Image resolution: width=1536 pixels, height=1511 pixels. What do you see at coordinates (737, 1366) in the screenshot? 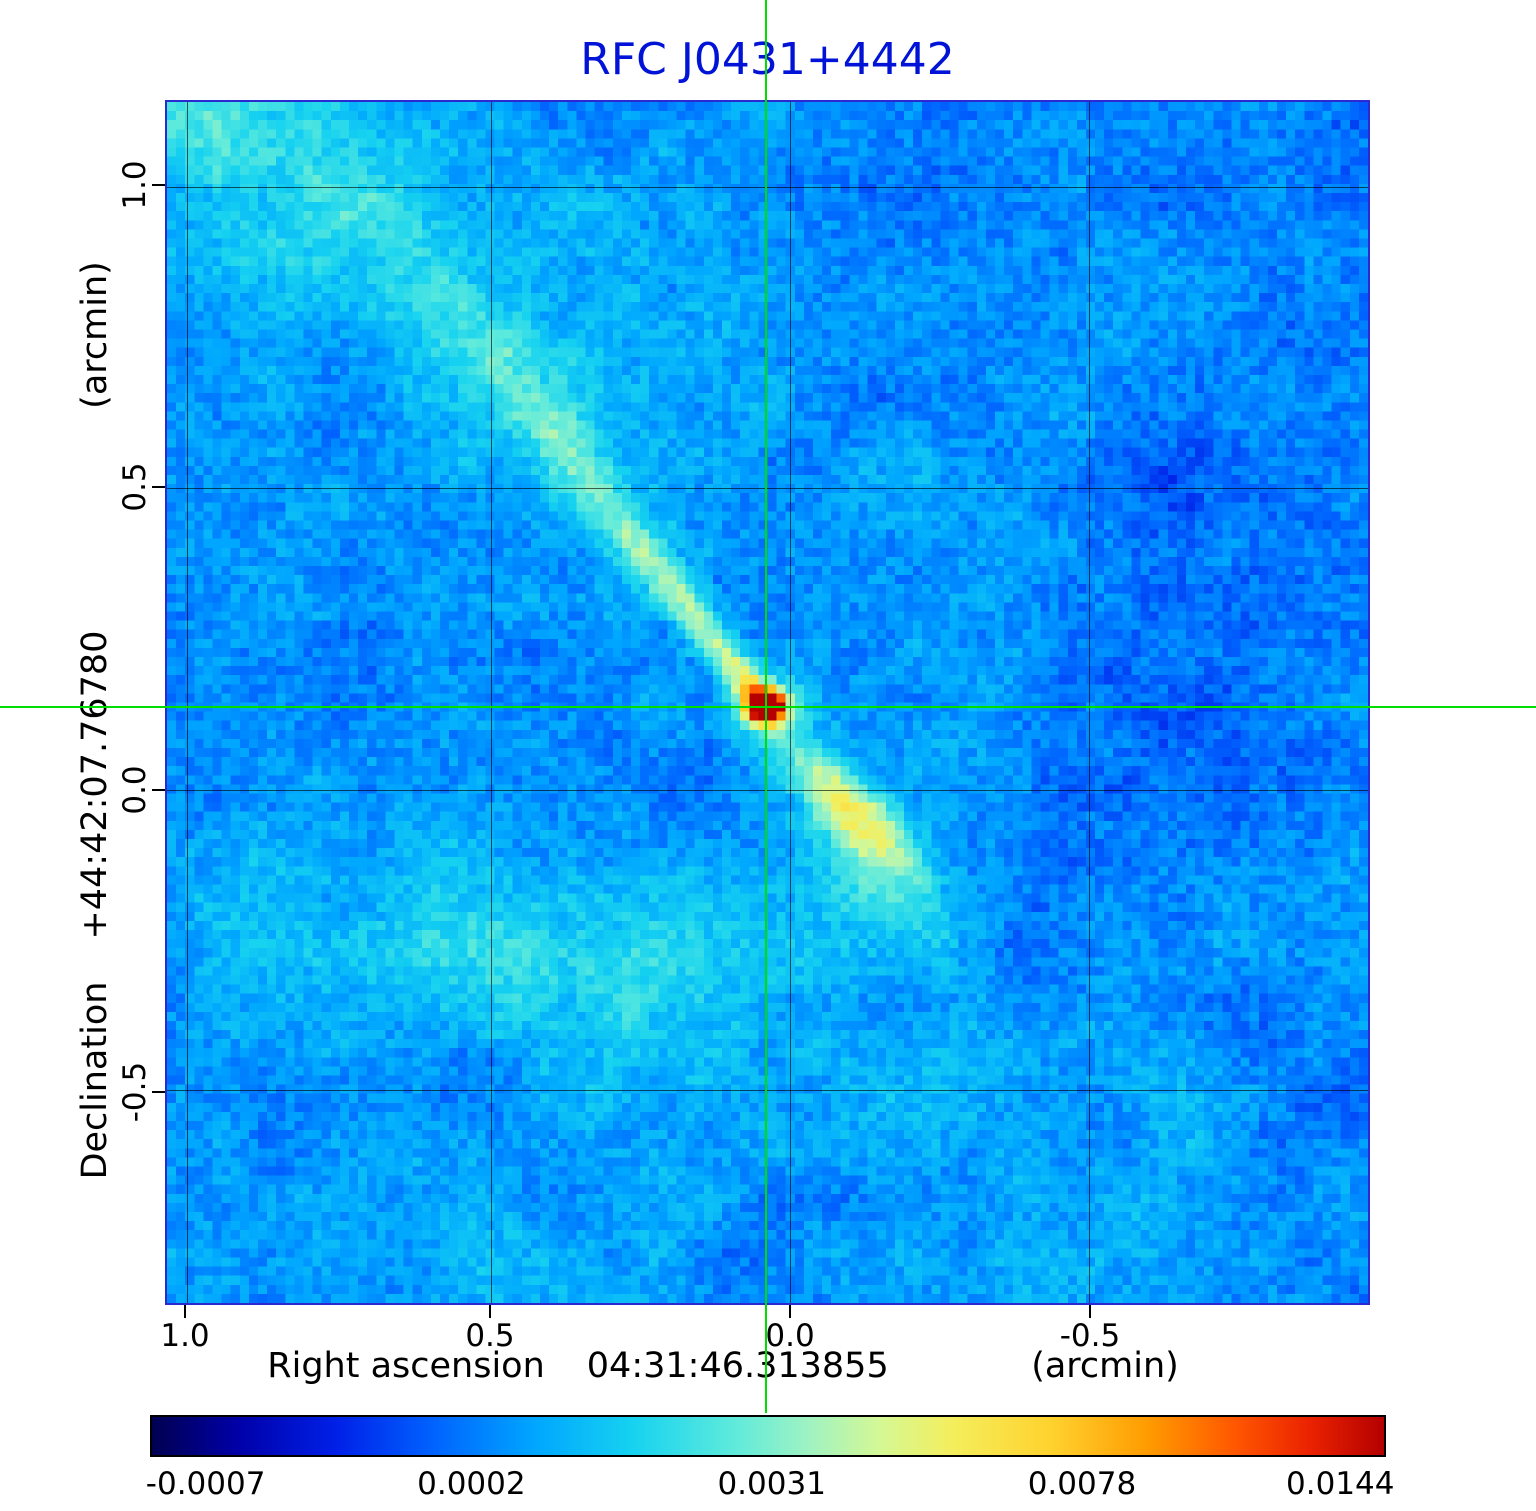
I see `x-axis-coordinate: 04:31:46.313855` at bounding box center [737, 1366].